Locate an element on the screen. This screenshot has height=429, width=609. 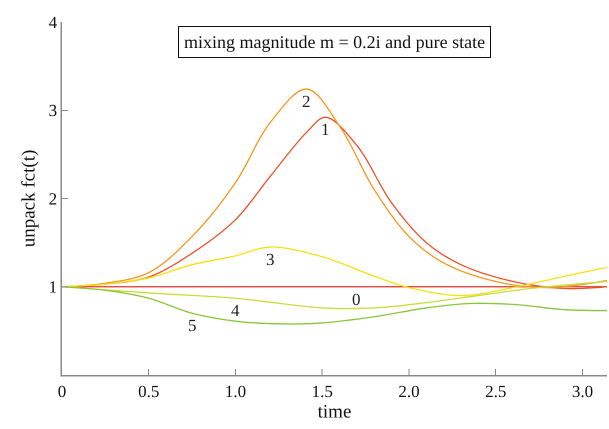
annotation: 5 is located at coordinates (192, 325).